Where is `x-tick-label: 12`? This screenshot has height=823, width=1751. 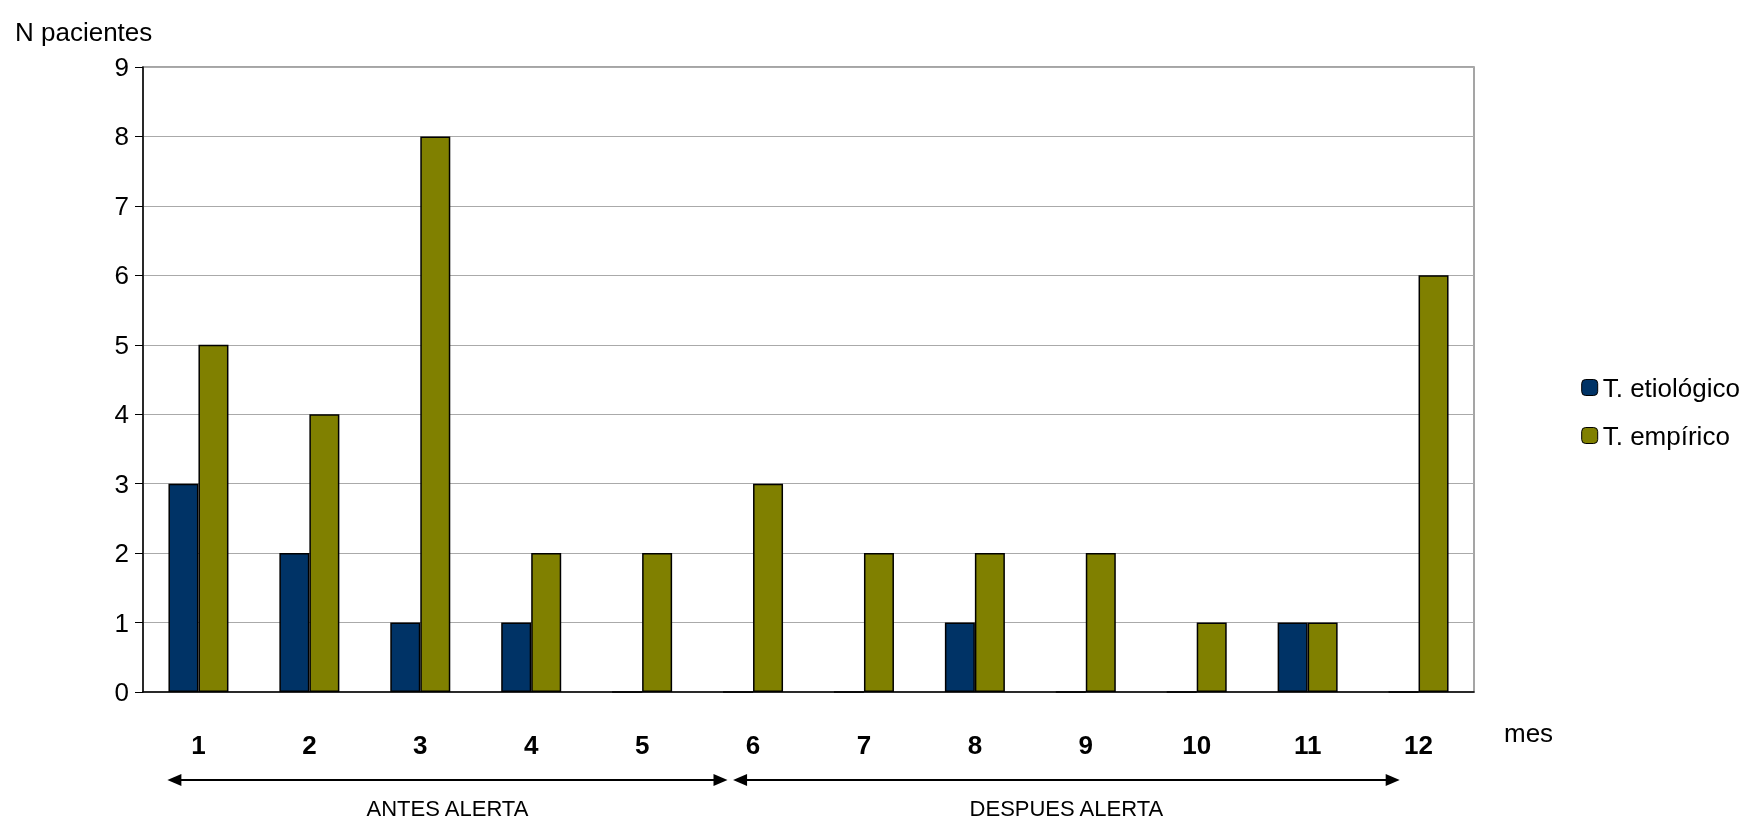
x-tick-label: 12 is located at coordinates (1418, 745).